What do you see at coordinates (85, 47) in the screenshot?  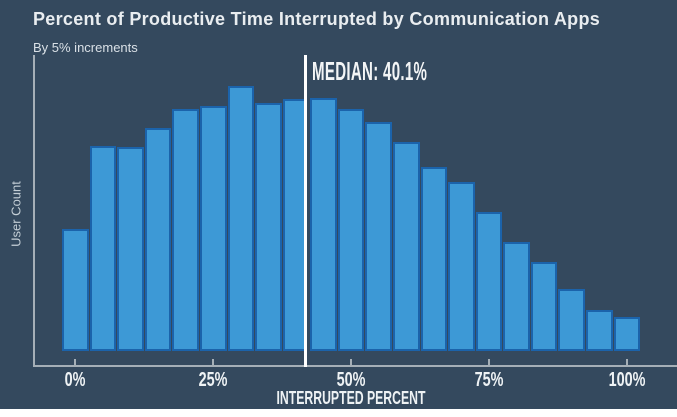 I see `chart-subtitle: By 5% increments` at bounding box center [85, 47].